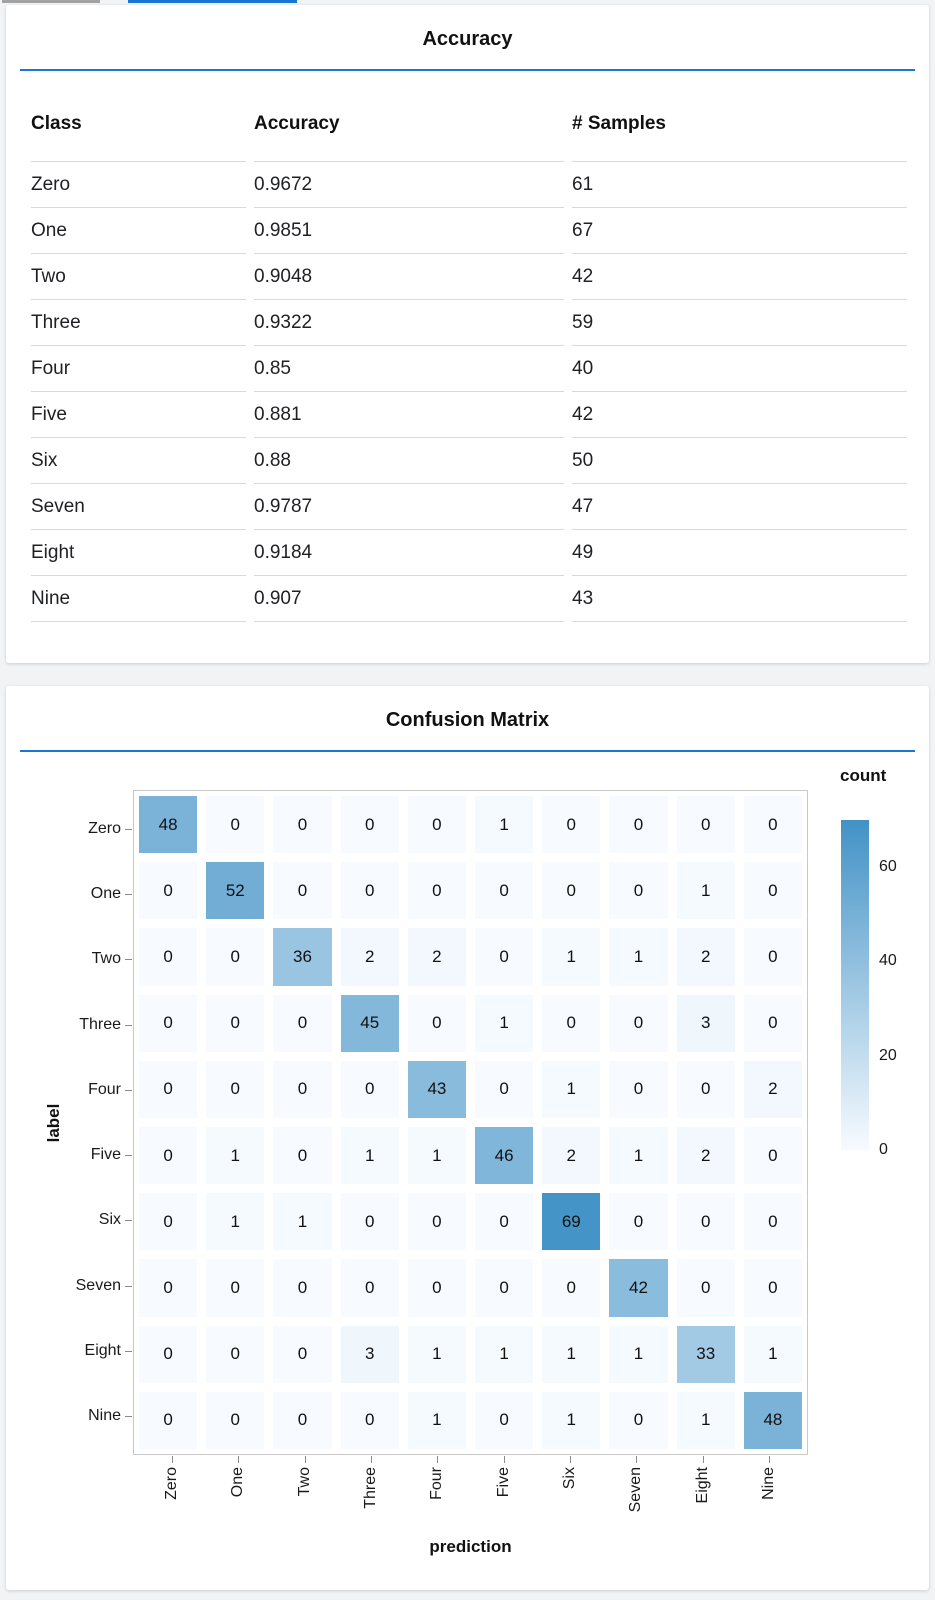  Describe the element at coordinates (235, 825) in the screenshot. I see `heatmap-cell-zero-one: 0` at that location.